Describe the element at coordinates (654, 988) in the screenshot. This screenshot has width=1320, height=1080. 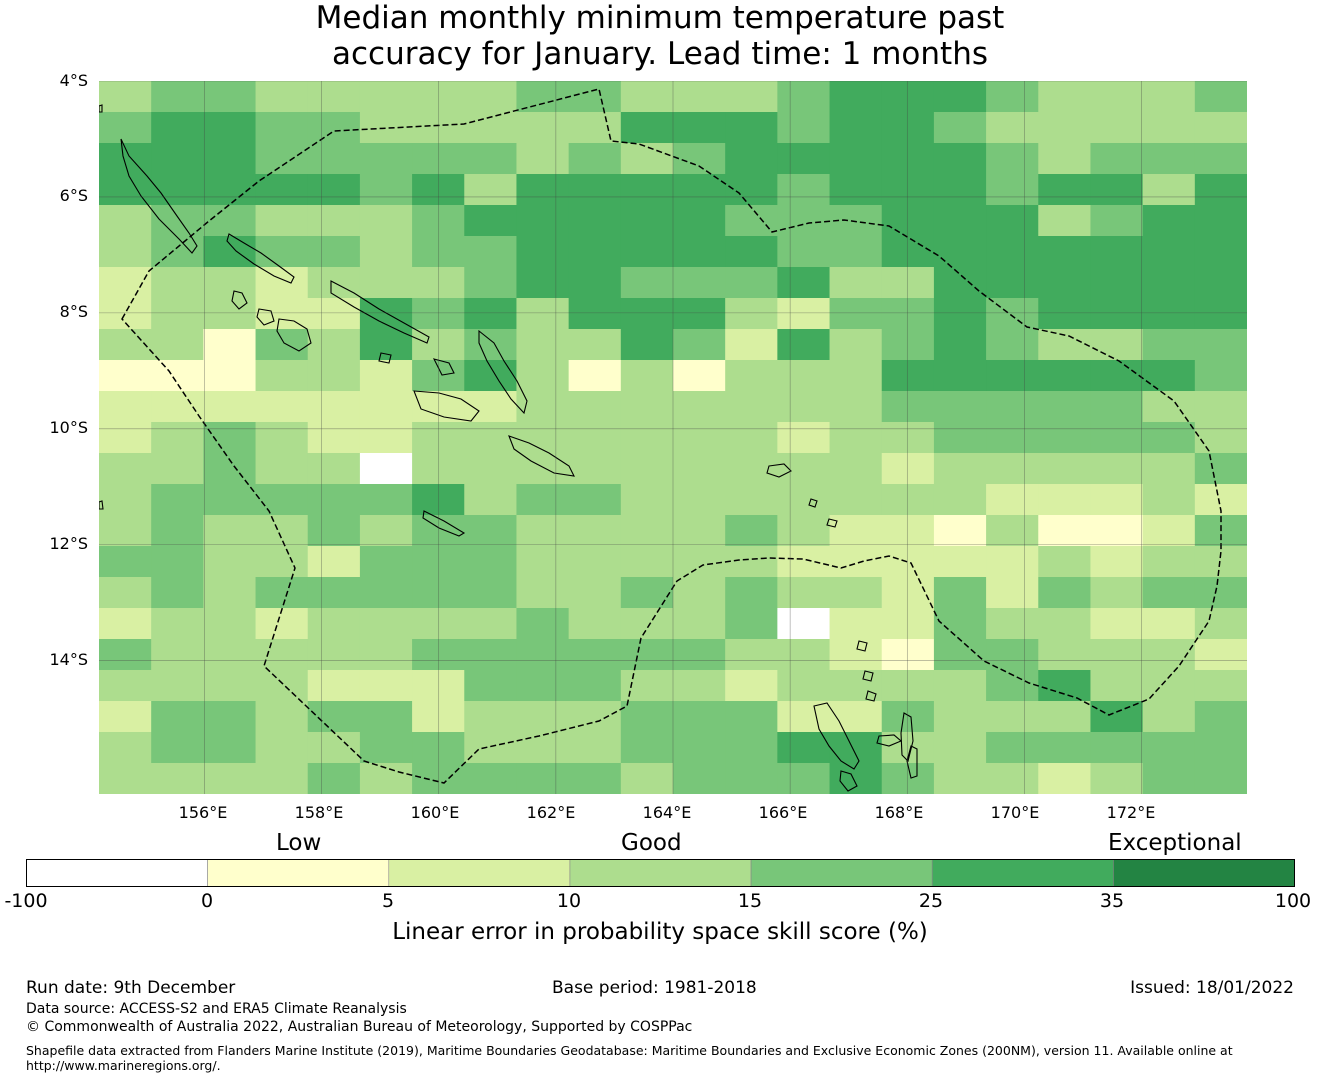
I see `base-period: Base period: 1981-2018` at that location.